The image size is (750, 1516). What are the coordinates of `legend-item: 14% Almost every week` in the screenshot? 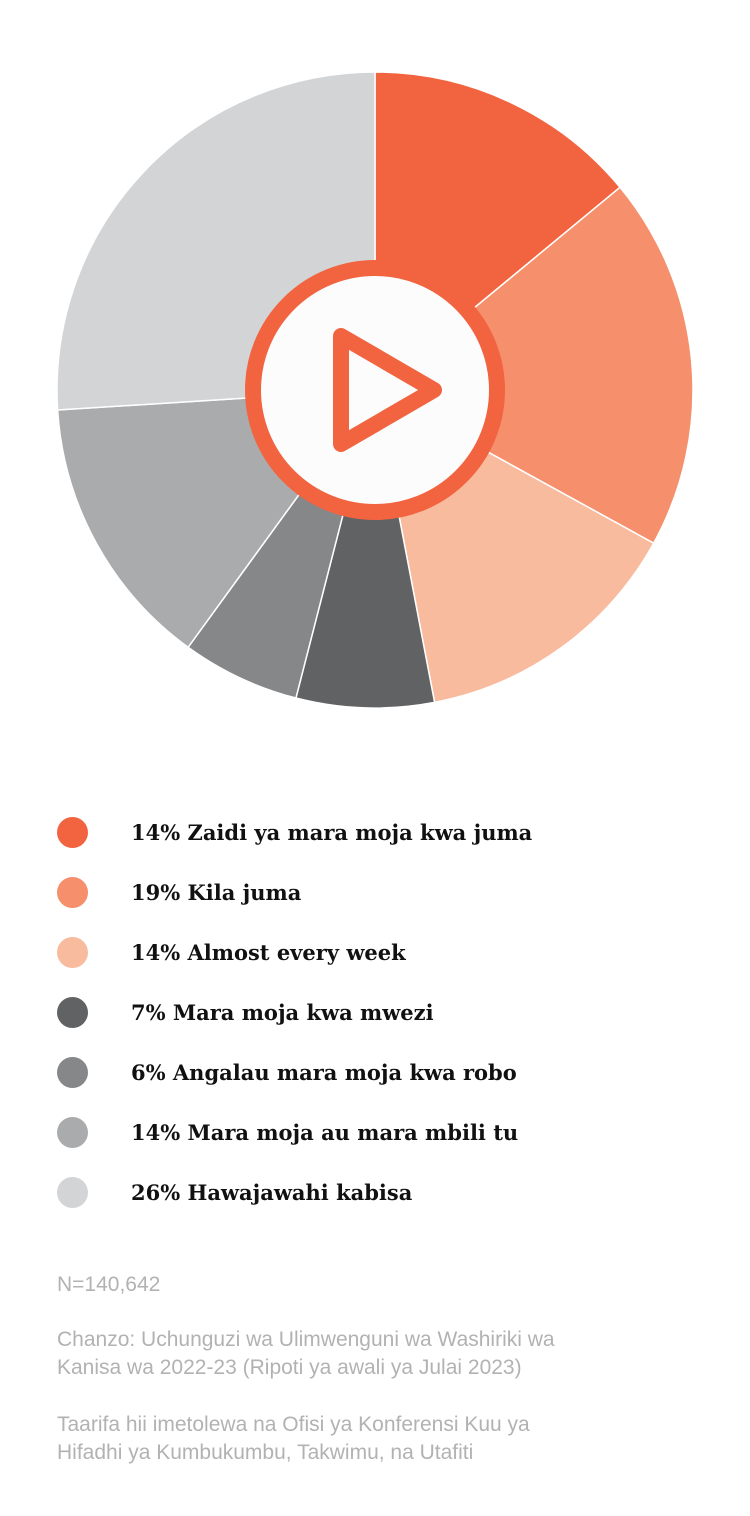 It's located at (294, 952).